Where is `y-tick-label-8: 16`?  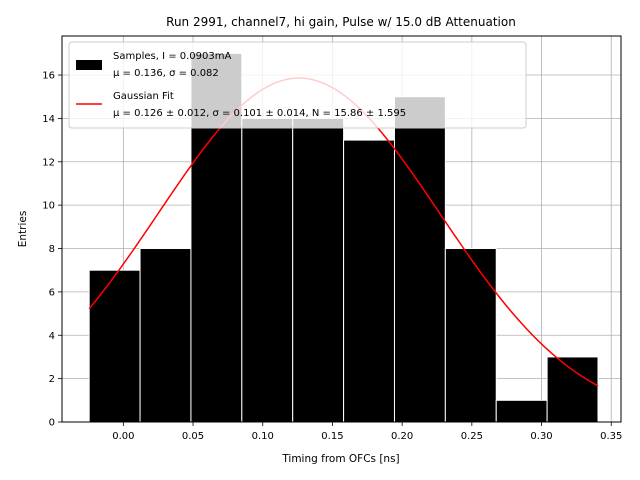 y-tick-label-8: 16 is located at coordinates (48, 76).